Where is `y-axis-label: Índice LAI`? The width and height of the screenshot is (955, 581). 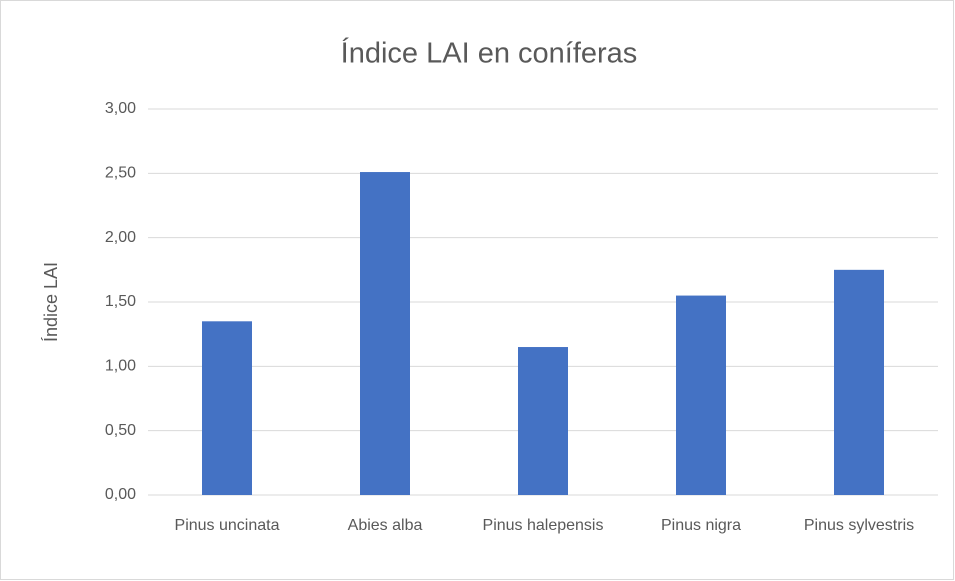
y-axis-label: Índice LAI is located at coordinates (51, 302).